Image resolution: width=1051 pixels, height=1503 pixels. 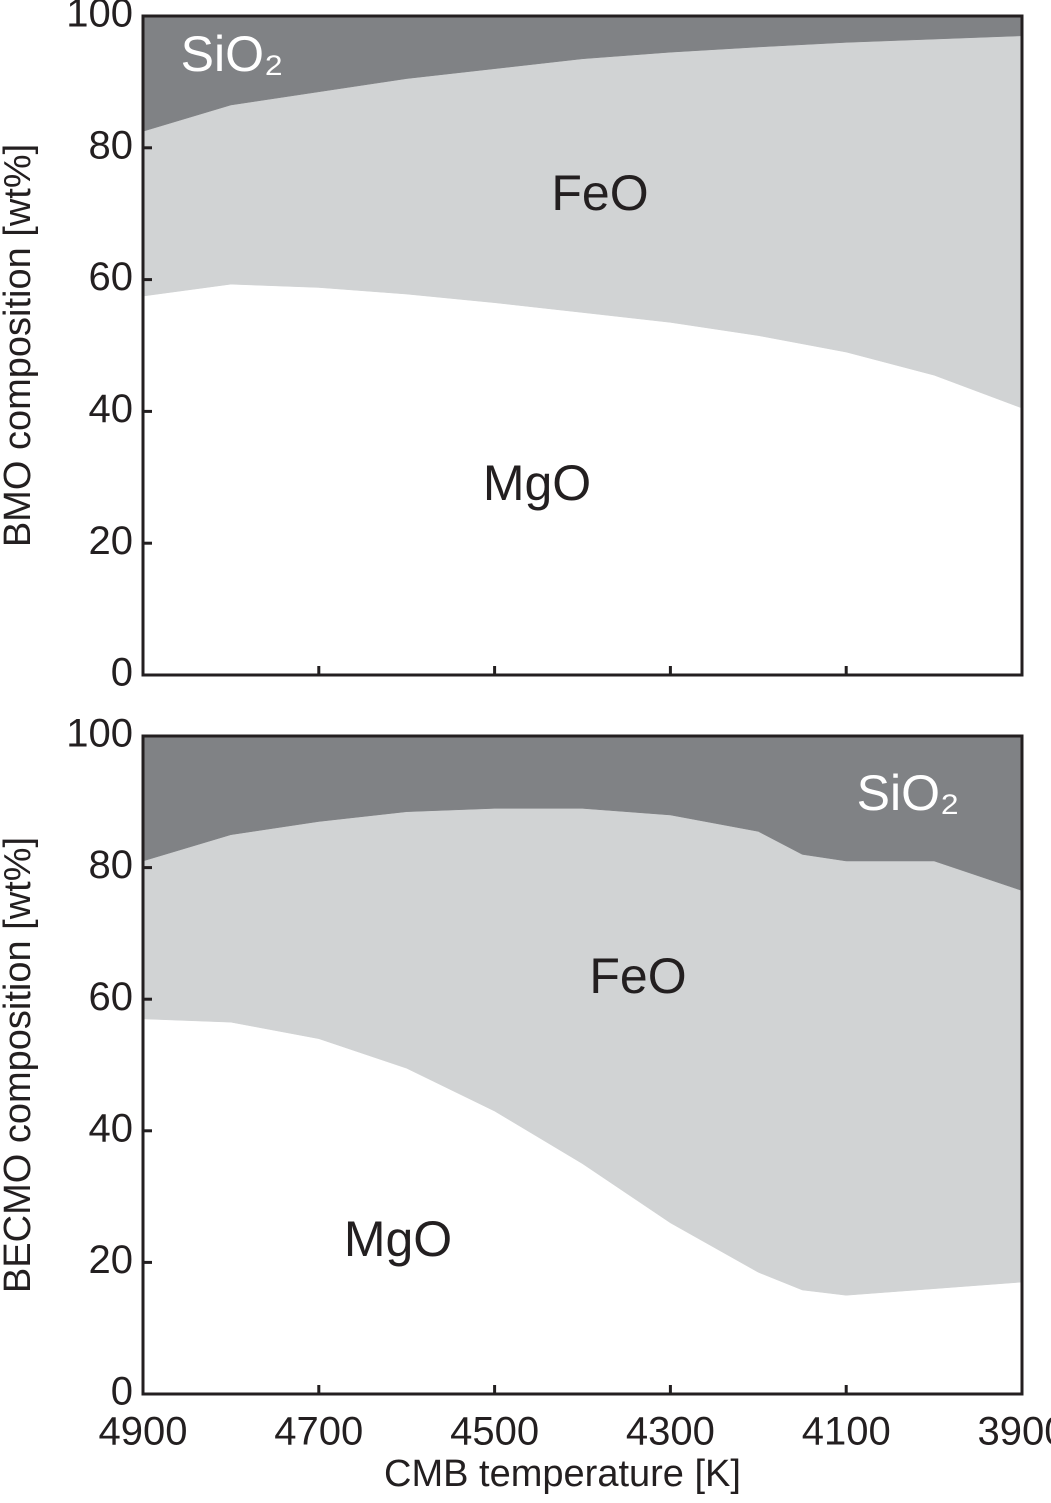 What do you see at coordinates (1014, 1432) in the screenshot?
I see `x-tick-label: 3900` at bounding box center [1014, 1432].